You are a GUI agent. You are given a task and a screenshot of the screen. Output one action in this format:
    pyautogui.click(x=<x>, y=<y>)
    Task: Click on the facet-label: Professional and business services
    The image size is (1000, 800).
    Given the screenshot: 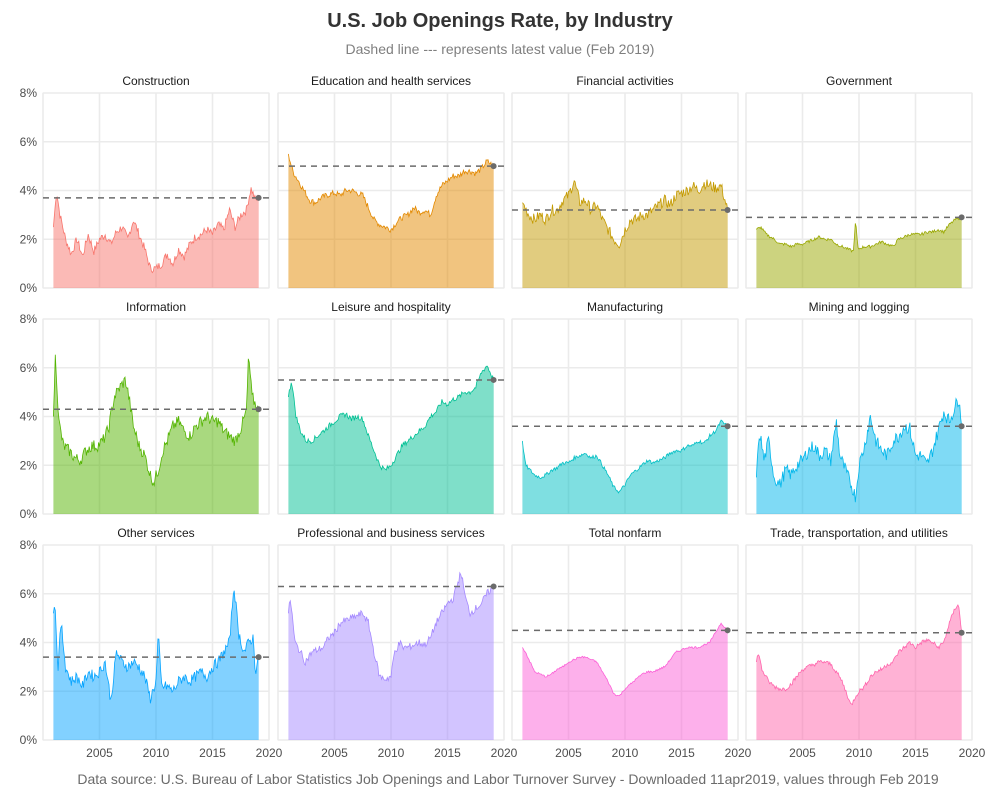 What is the action you would take?
    pyautogui.click(x=390, y=533)
    